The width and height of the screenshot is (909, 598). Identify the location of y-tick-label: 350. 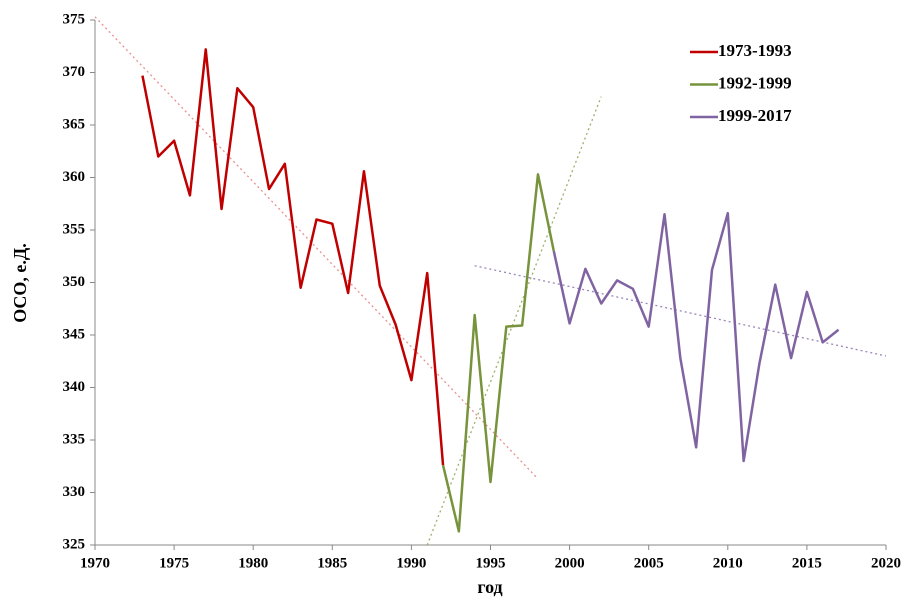
(74, 282).